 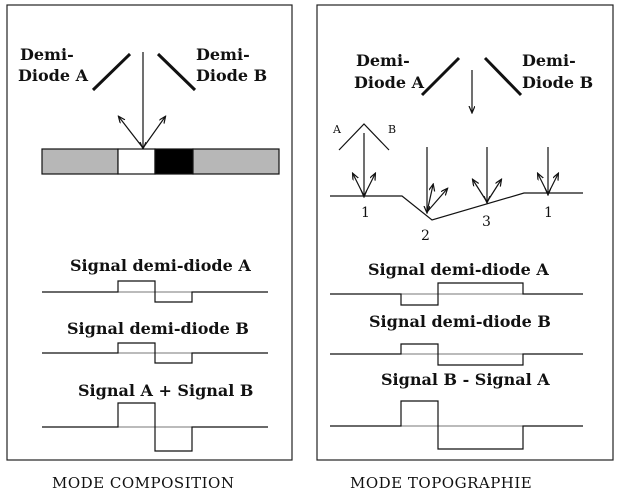 I want to click on right-beam-group-1-right, so click(x=548, y=170).